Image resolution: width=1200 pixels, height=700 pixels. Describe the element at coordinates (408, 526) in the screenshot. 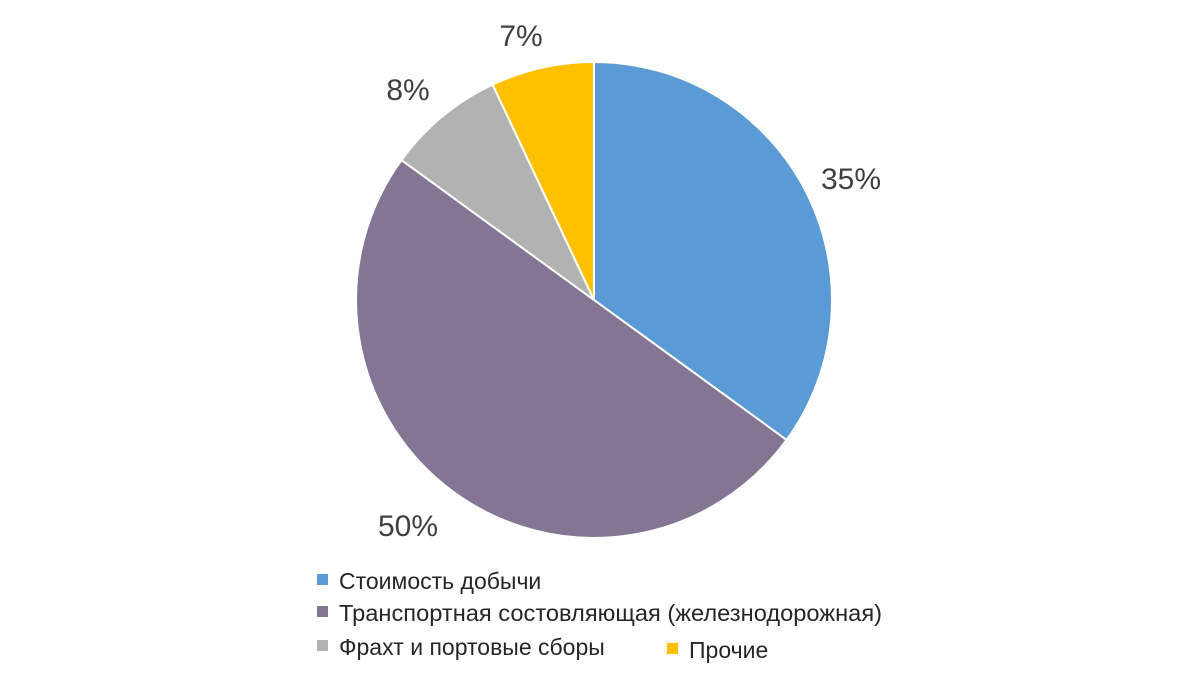

I see `pct-label-transport: 50%` at that location.